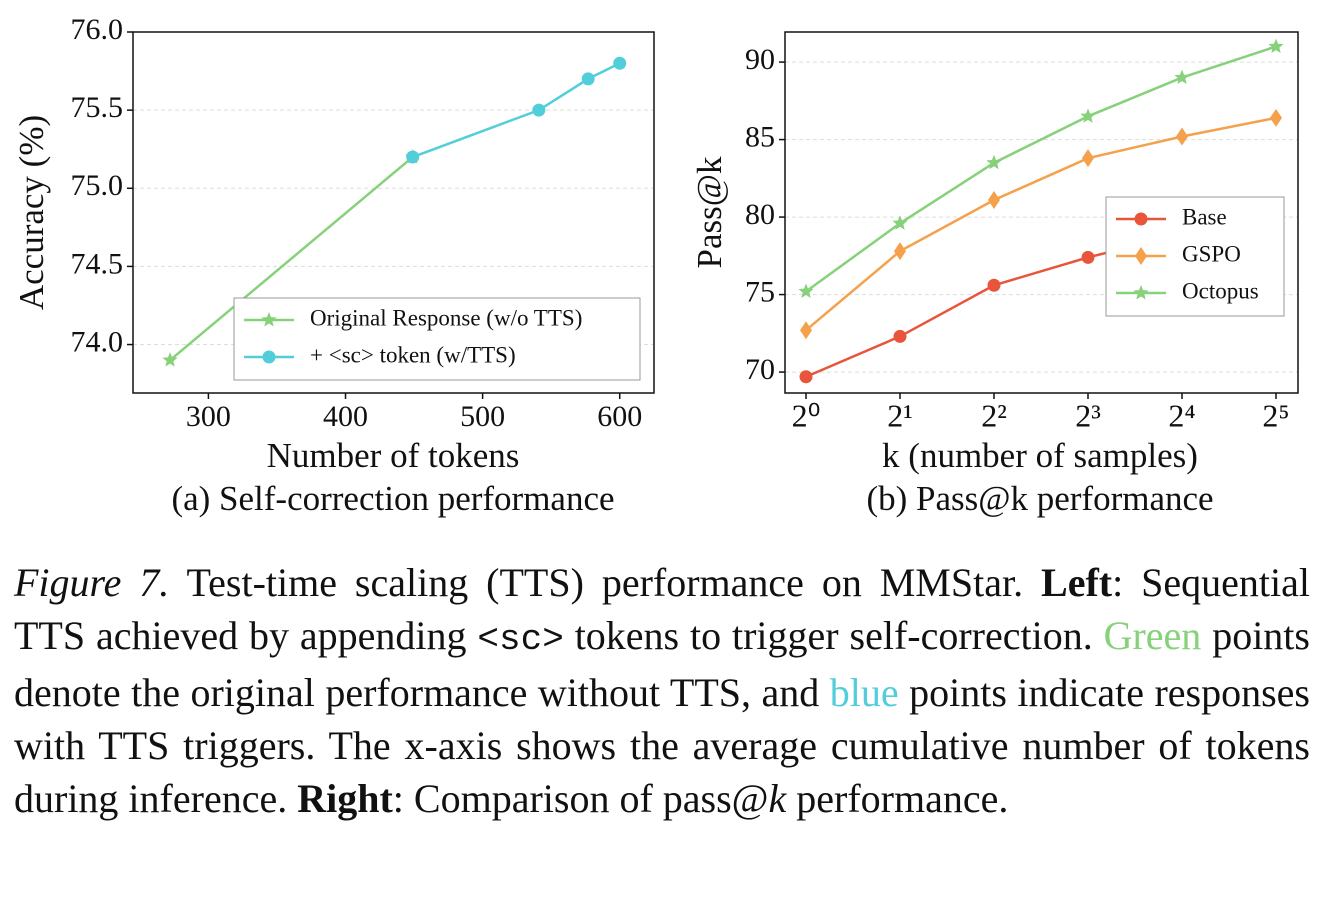  What do you see at coordinates (393, 455) in the screenshot?
I see `x-axis-label: Number of tokens` at bounding box center [393, 455].